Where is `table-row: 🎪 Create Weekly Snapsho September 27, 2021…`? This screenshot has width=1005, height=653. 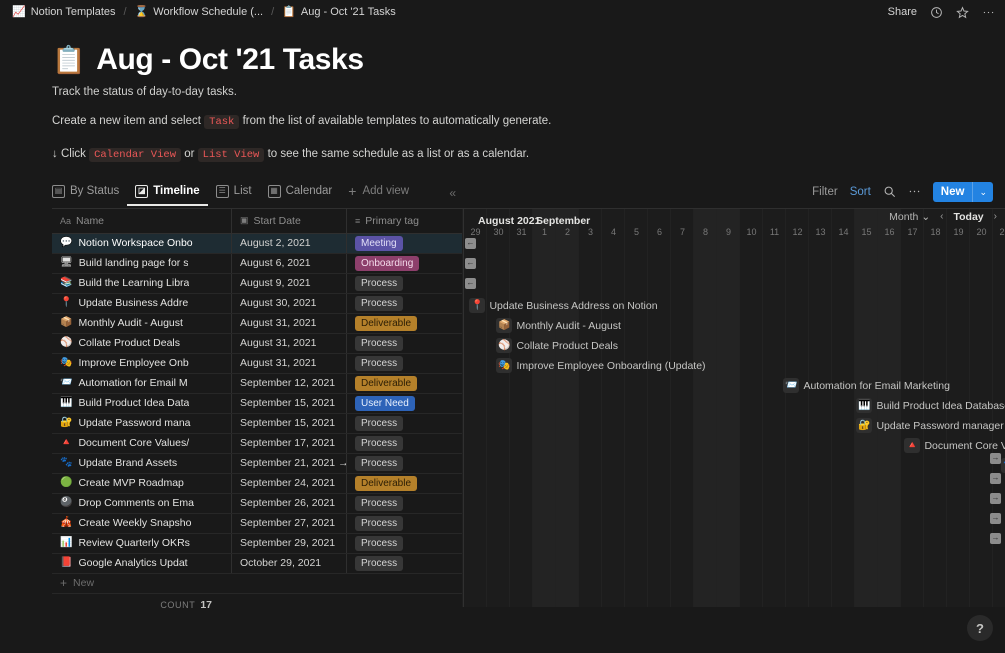 table-row: 🎪 Create Weekly Snapsho September 27, 2021… is located at coordinates (257, 523).